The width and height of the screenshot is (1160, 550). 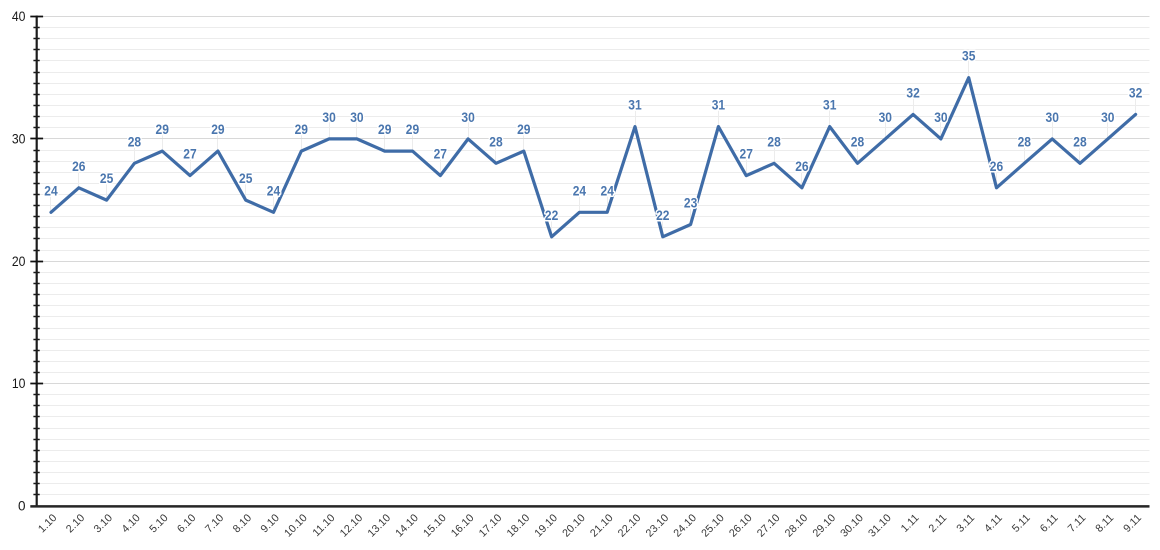 I want to click on svg-text: 10, so click(x=19, y=383).